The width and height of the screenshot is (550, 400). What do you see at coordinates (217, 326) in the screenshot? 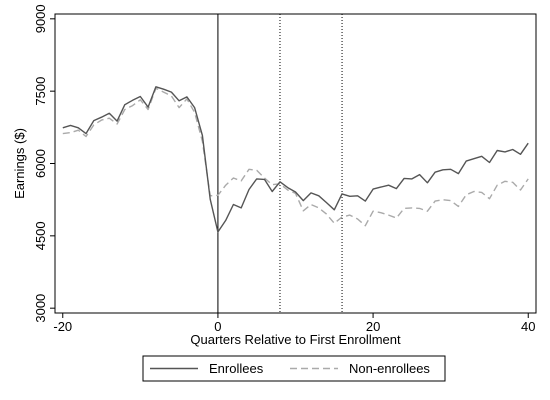
I see `x-tick-label: 0` at bounding box center [217, 326].